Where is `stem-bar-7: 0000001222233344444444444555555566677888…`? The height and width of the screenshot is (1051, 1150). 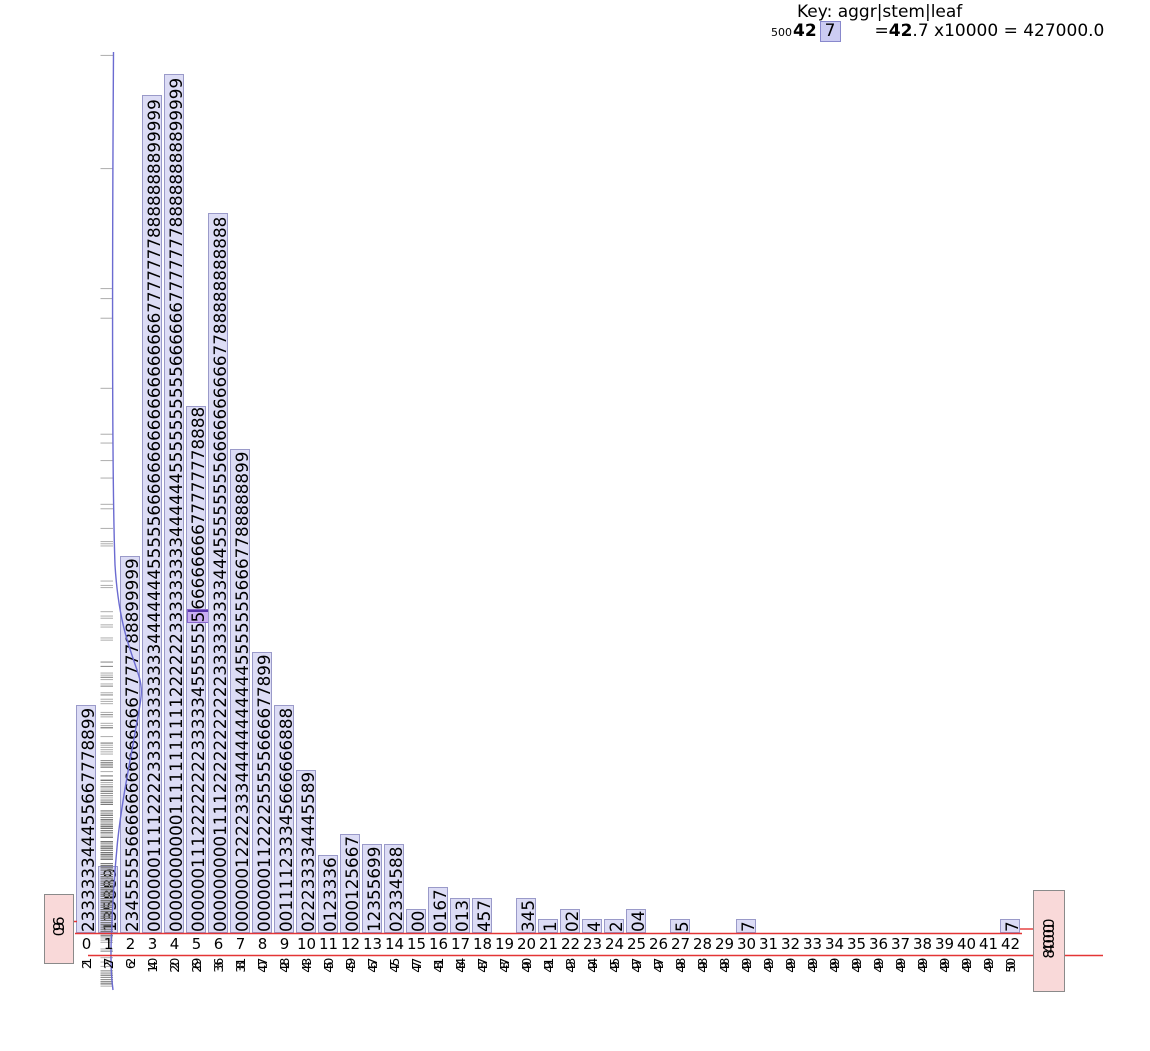 stem-bar-7: 0000001222233344444444444555555566677888… is located at coordinates (240, 690).